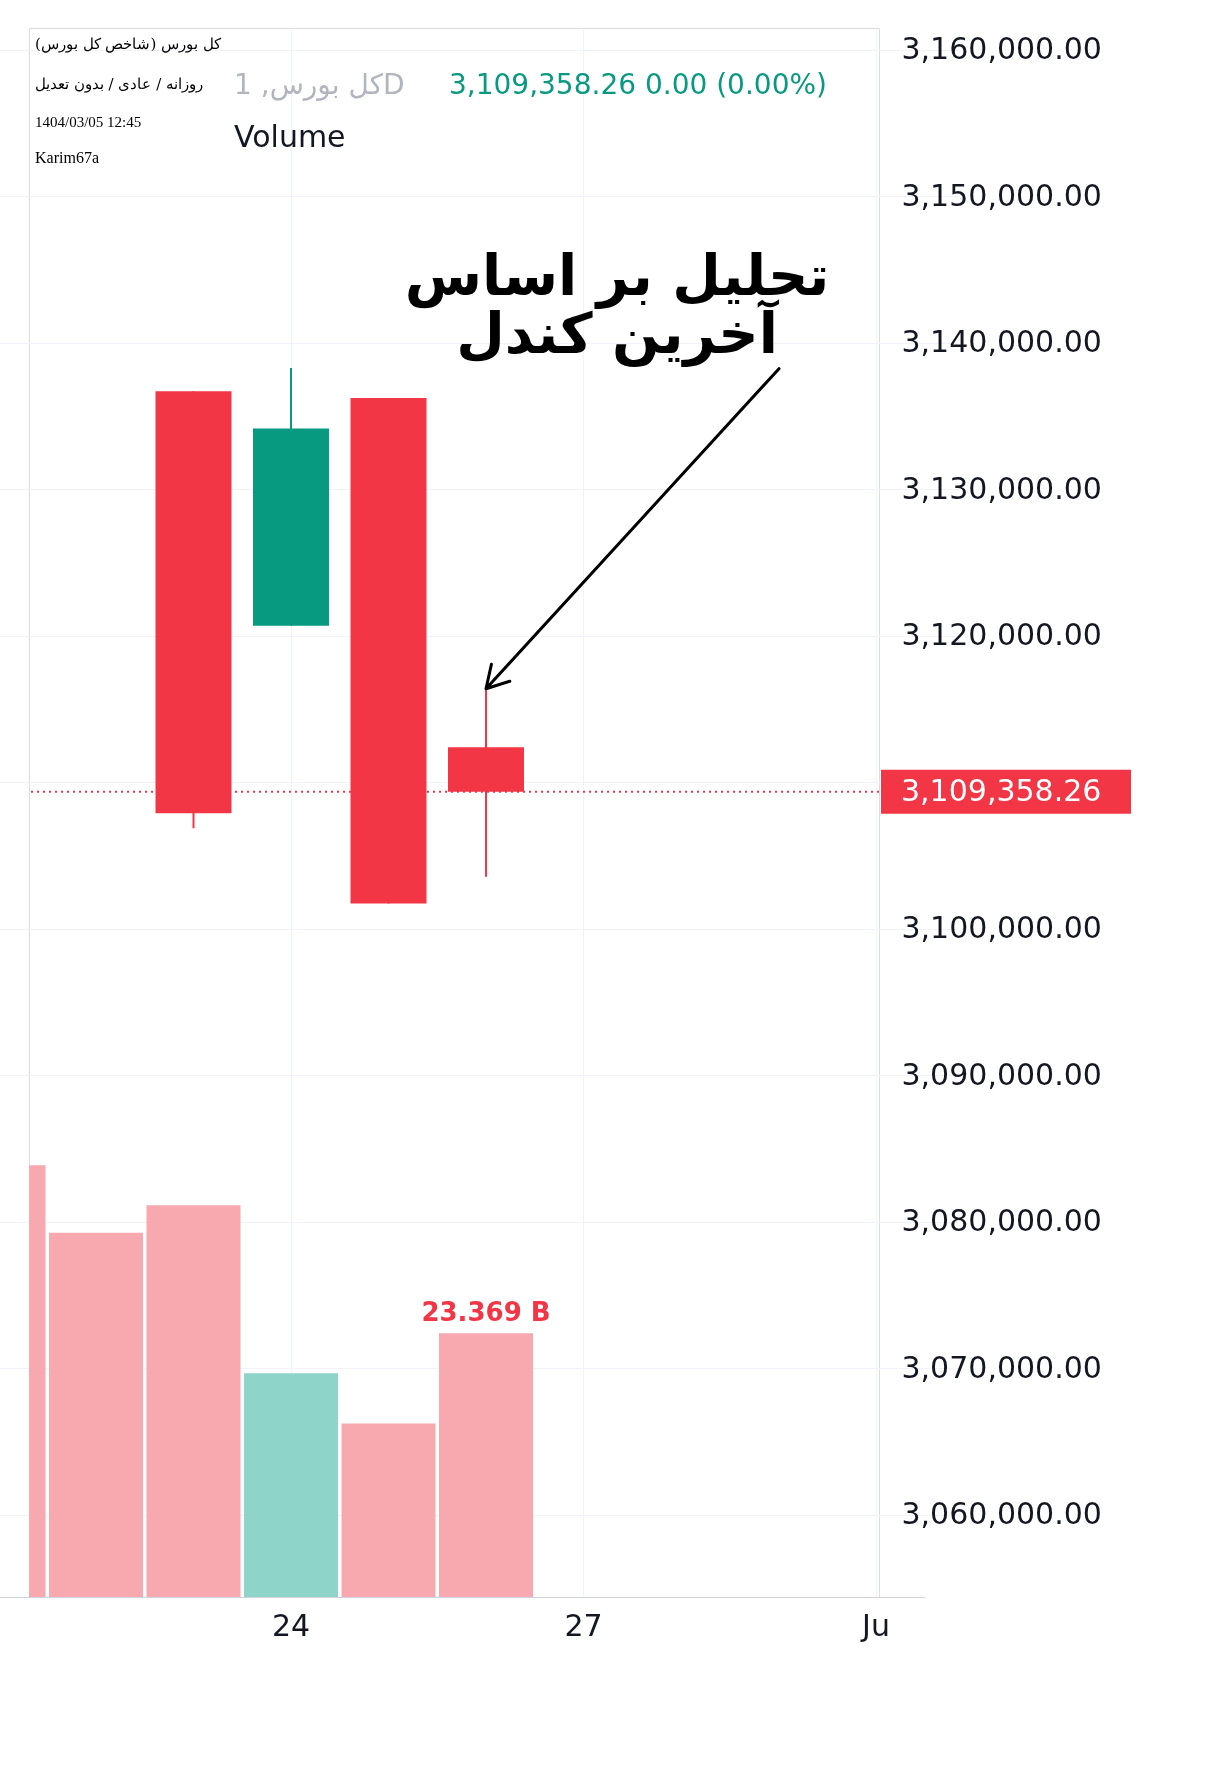 This screenshot has height=1788, width=1212. Describe the element at coordinates (1001, 635) in the screenshot. I see `y-tick-label: 3,120,000.00` at that location.